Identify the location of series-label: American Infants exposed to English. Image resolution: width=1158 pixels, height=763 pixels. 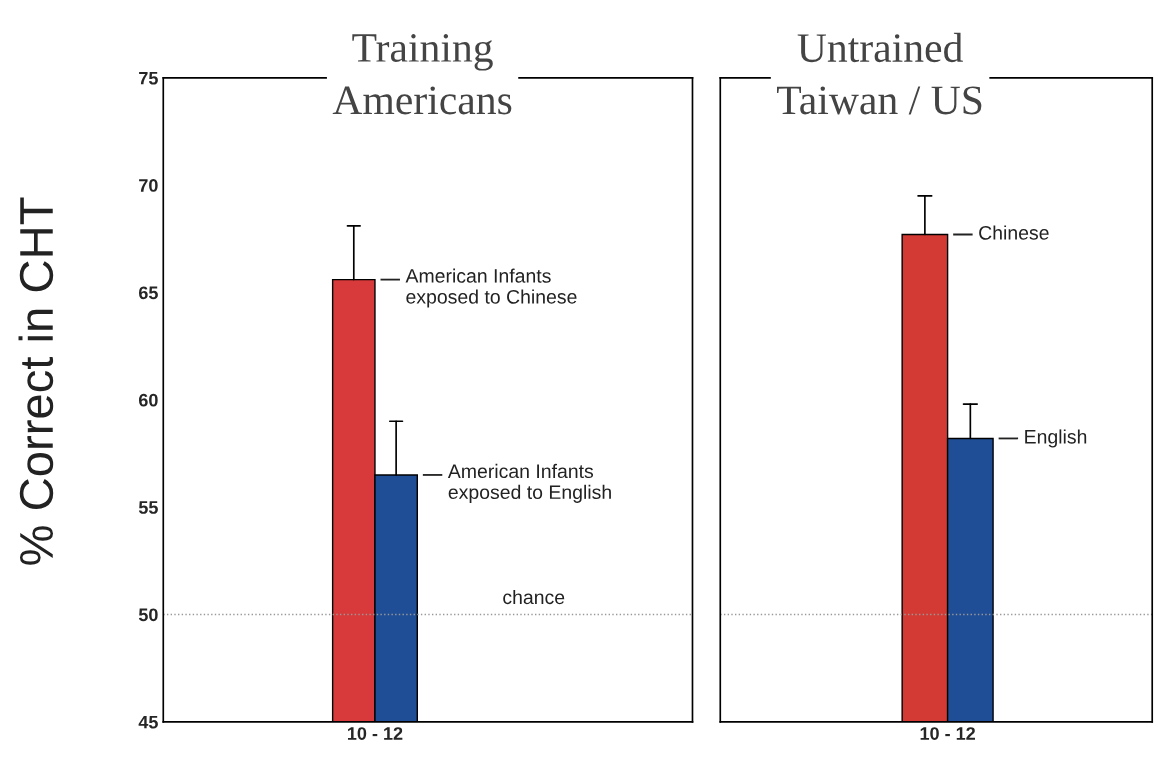
(529, 483).